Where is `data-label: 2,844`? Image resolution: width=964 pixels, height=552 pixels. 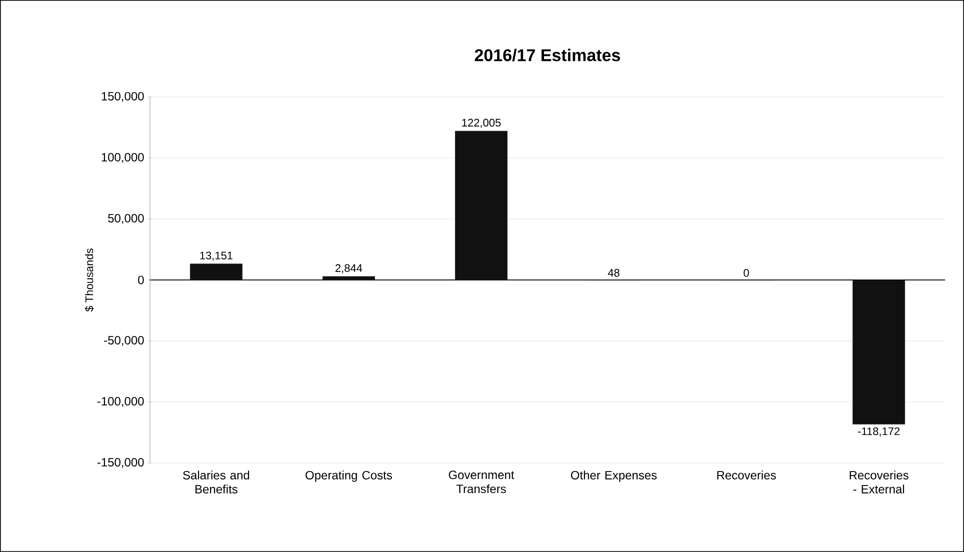 data-label: 2,844 is located at coordinates (349, 269).